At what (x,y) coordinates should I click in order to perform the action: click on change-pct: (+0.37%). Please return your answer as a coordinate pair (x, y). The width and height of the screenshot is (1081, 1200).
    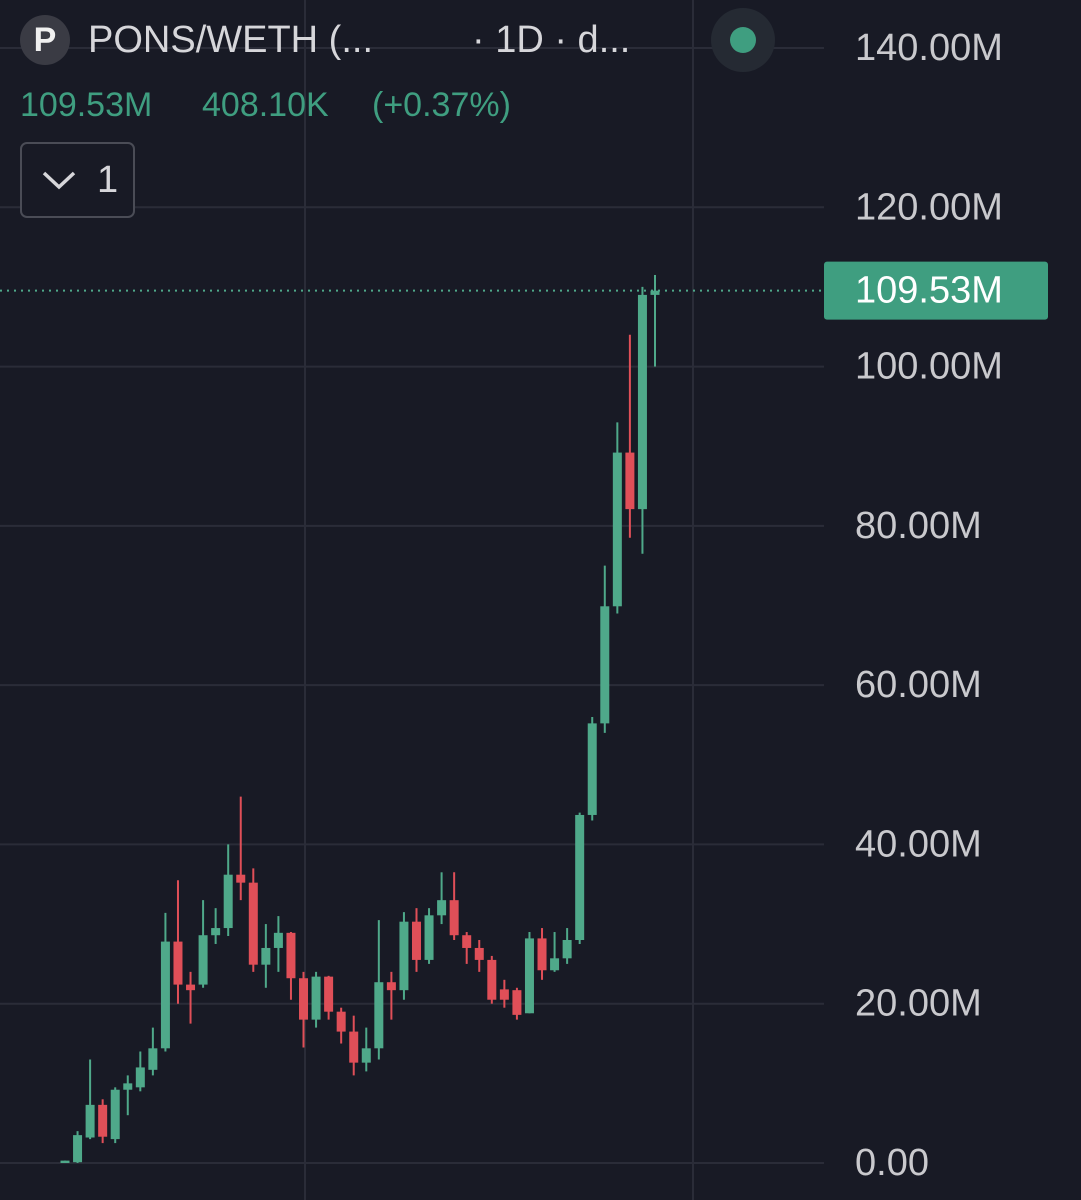
    Looking at the image, I should click on (441, 105).